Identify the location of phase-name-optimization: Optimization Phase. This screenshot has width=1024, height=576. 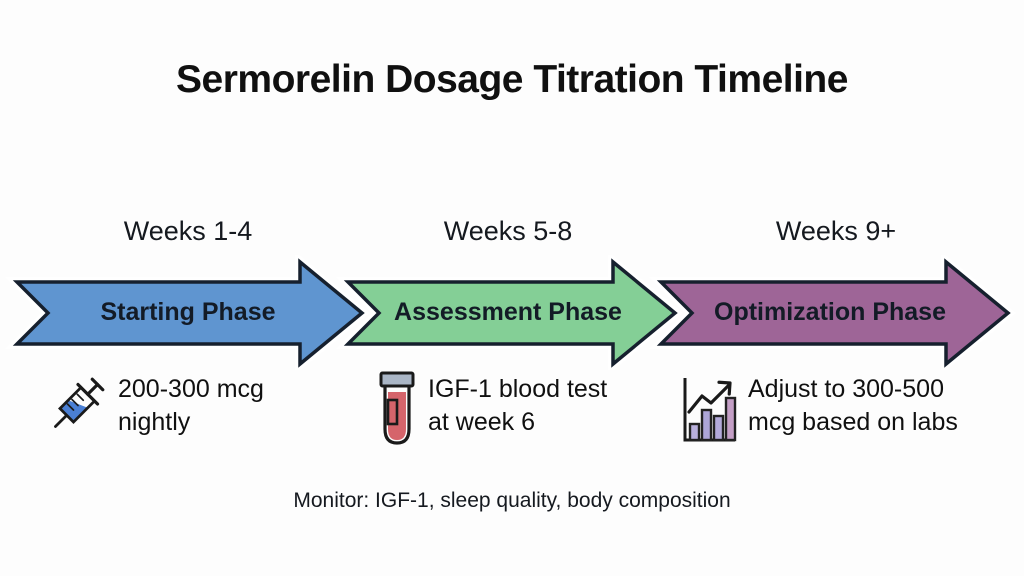
(830, 312).